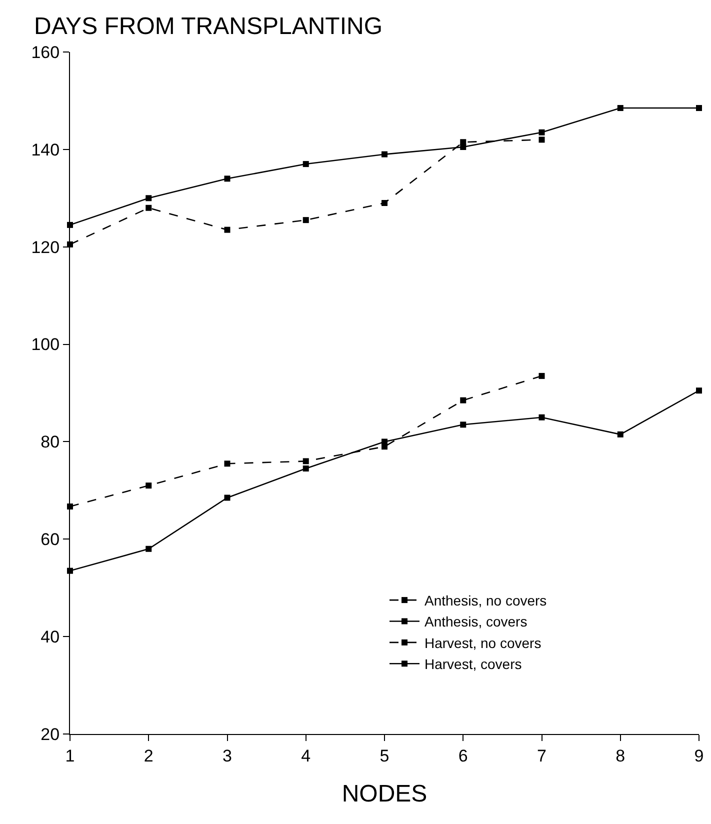 The image size is (711, 824). I want to click on y-axis-title: DAYS FROM TRANSPLANTING, so click(208, 26).